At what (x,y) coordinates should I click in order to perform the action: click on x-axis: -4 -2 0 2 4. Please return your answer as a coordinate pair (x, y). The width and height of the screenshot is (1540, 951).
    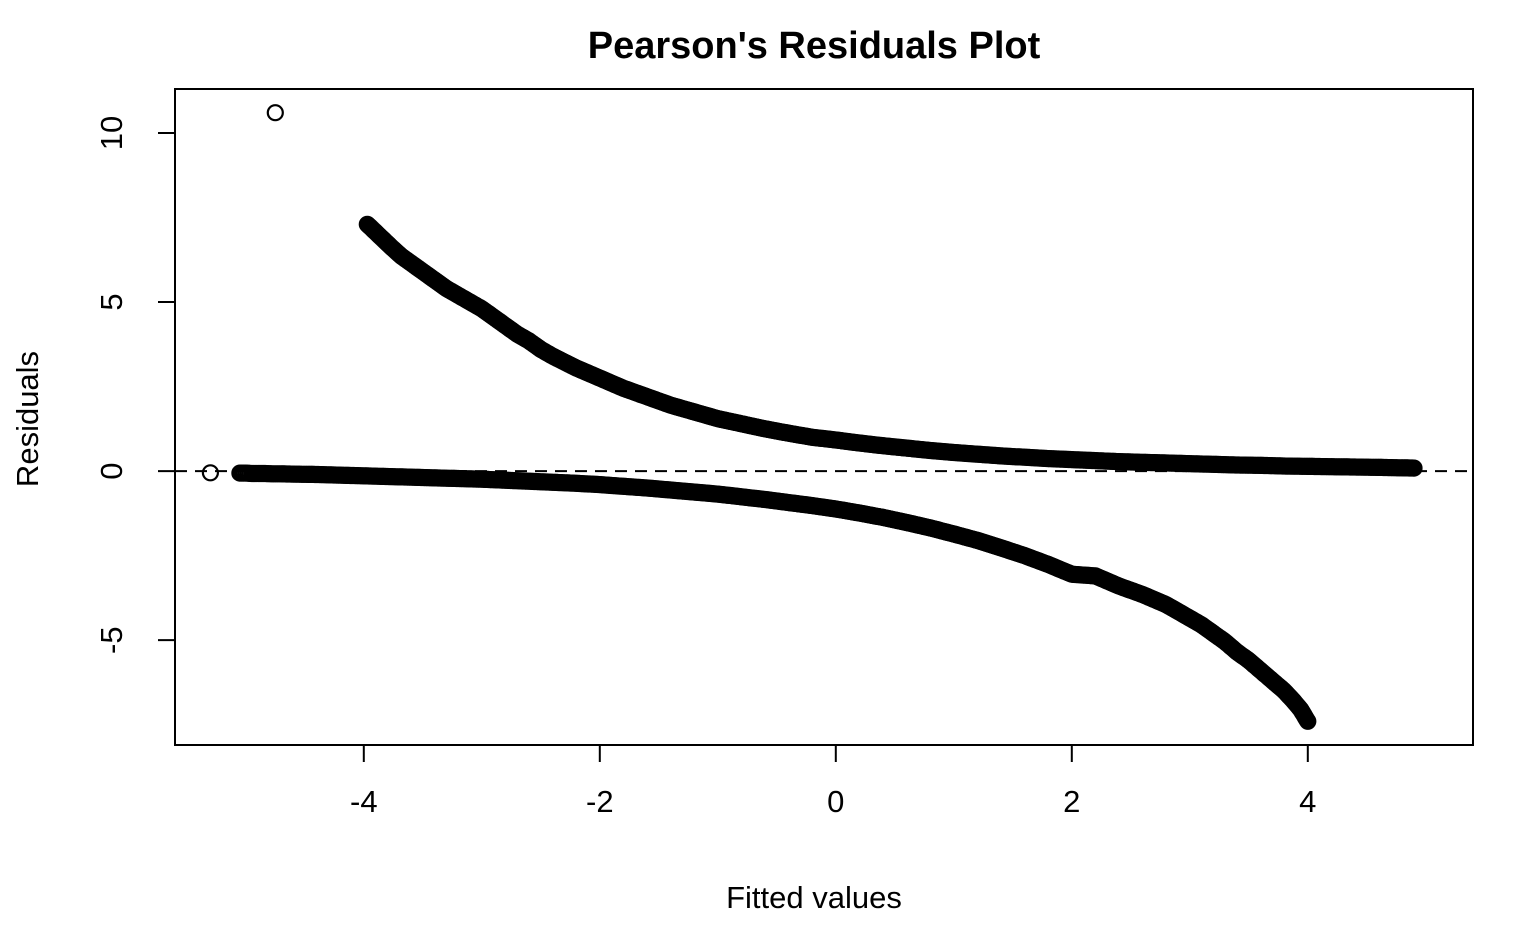
    Looking at the image, I should click on (833, 781).